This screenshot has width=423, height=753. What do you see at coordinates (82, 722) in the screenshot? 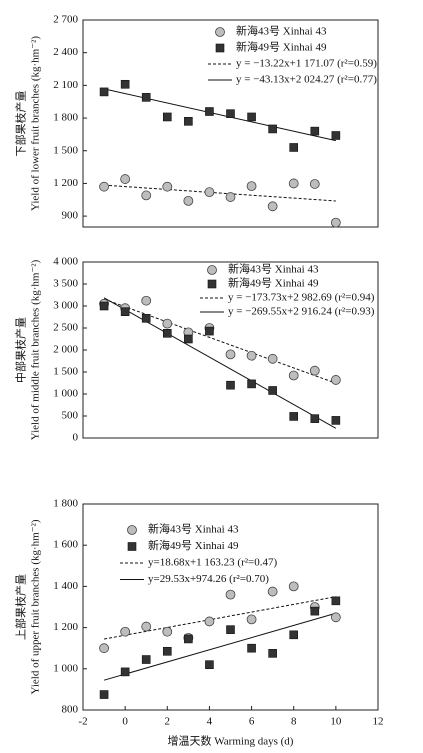
I see `x-tick-label: -2` at bounding box center [82, 722].